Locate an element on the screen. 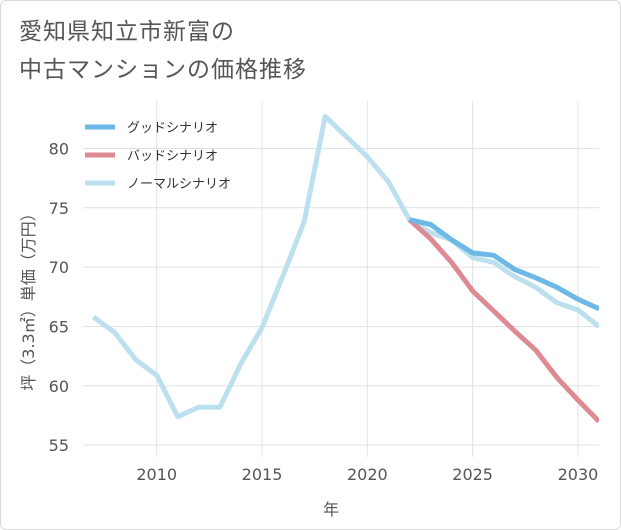 The image size is (621, 530). x-axis-label: 年 is located at coordinates (331, 509).